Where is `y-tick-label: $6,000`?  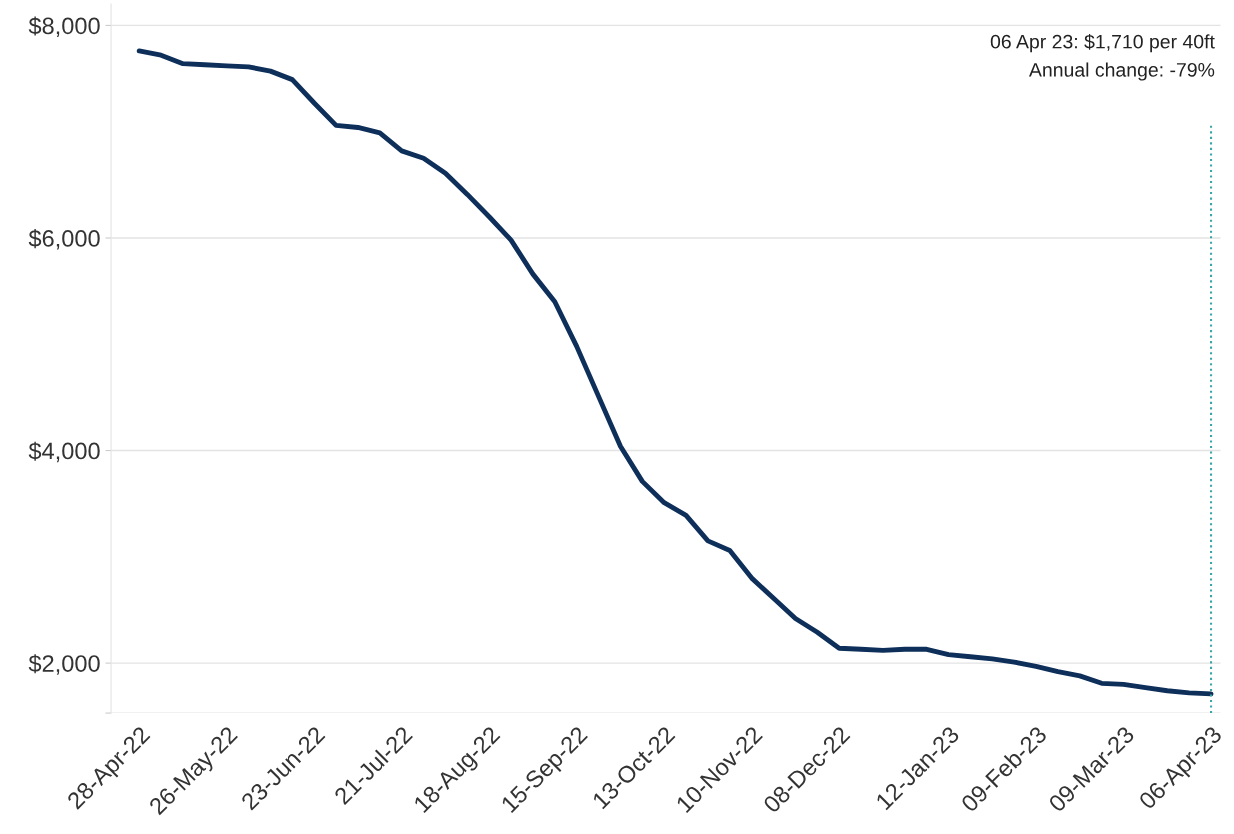 y-tick-label: $6,000 is located at coordinates (64, 239).